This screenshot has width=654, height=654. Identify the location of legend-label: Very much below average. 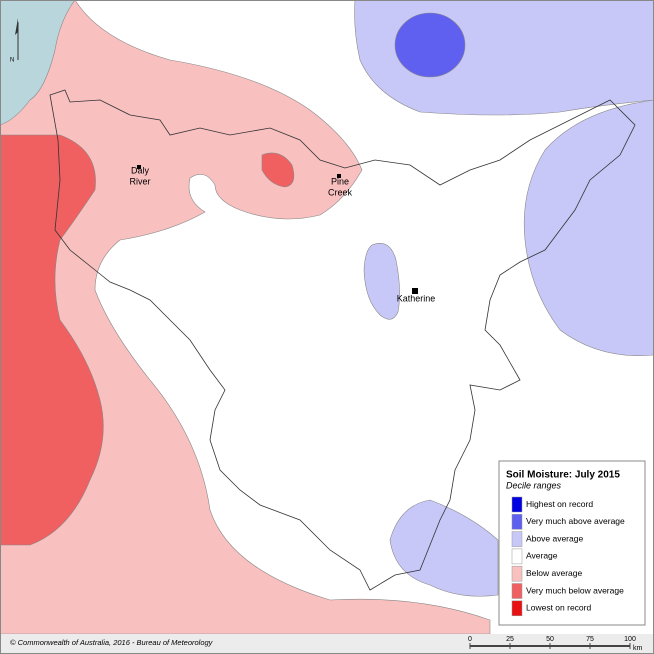
(575, 590).